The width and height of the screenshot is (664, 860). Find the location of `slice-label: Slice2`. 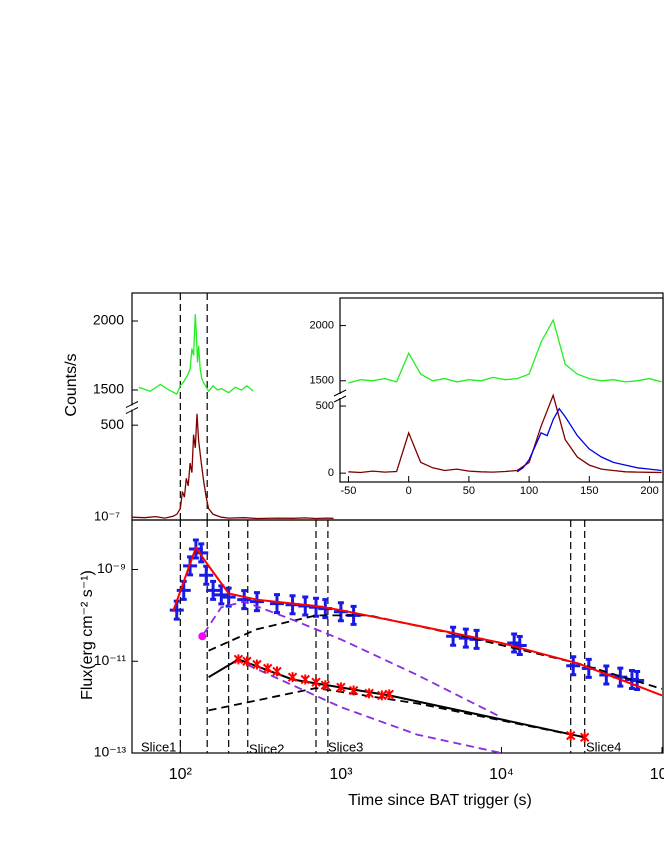

slice-label: Slice2 is located at coordinates (266, 748).